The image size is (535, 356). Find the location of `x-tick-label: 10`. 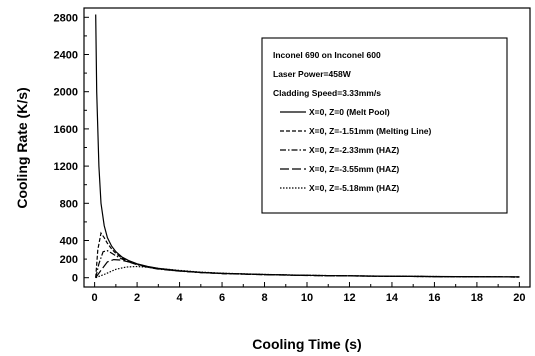

x-tick-label: 10 is located at coordinates (307, 298).